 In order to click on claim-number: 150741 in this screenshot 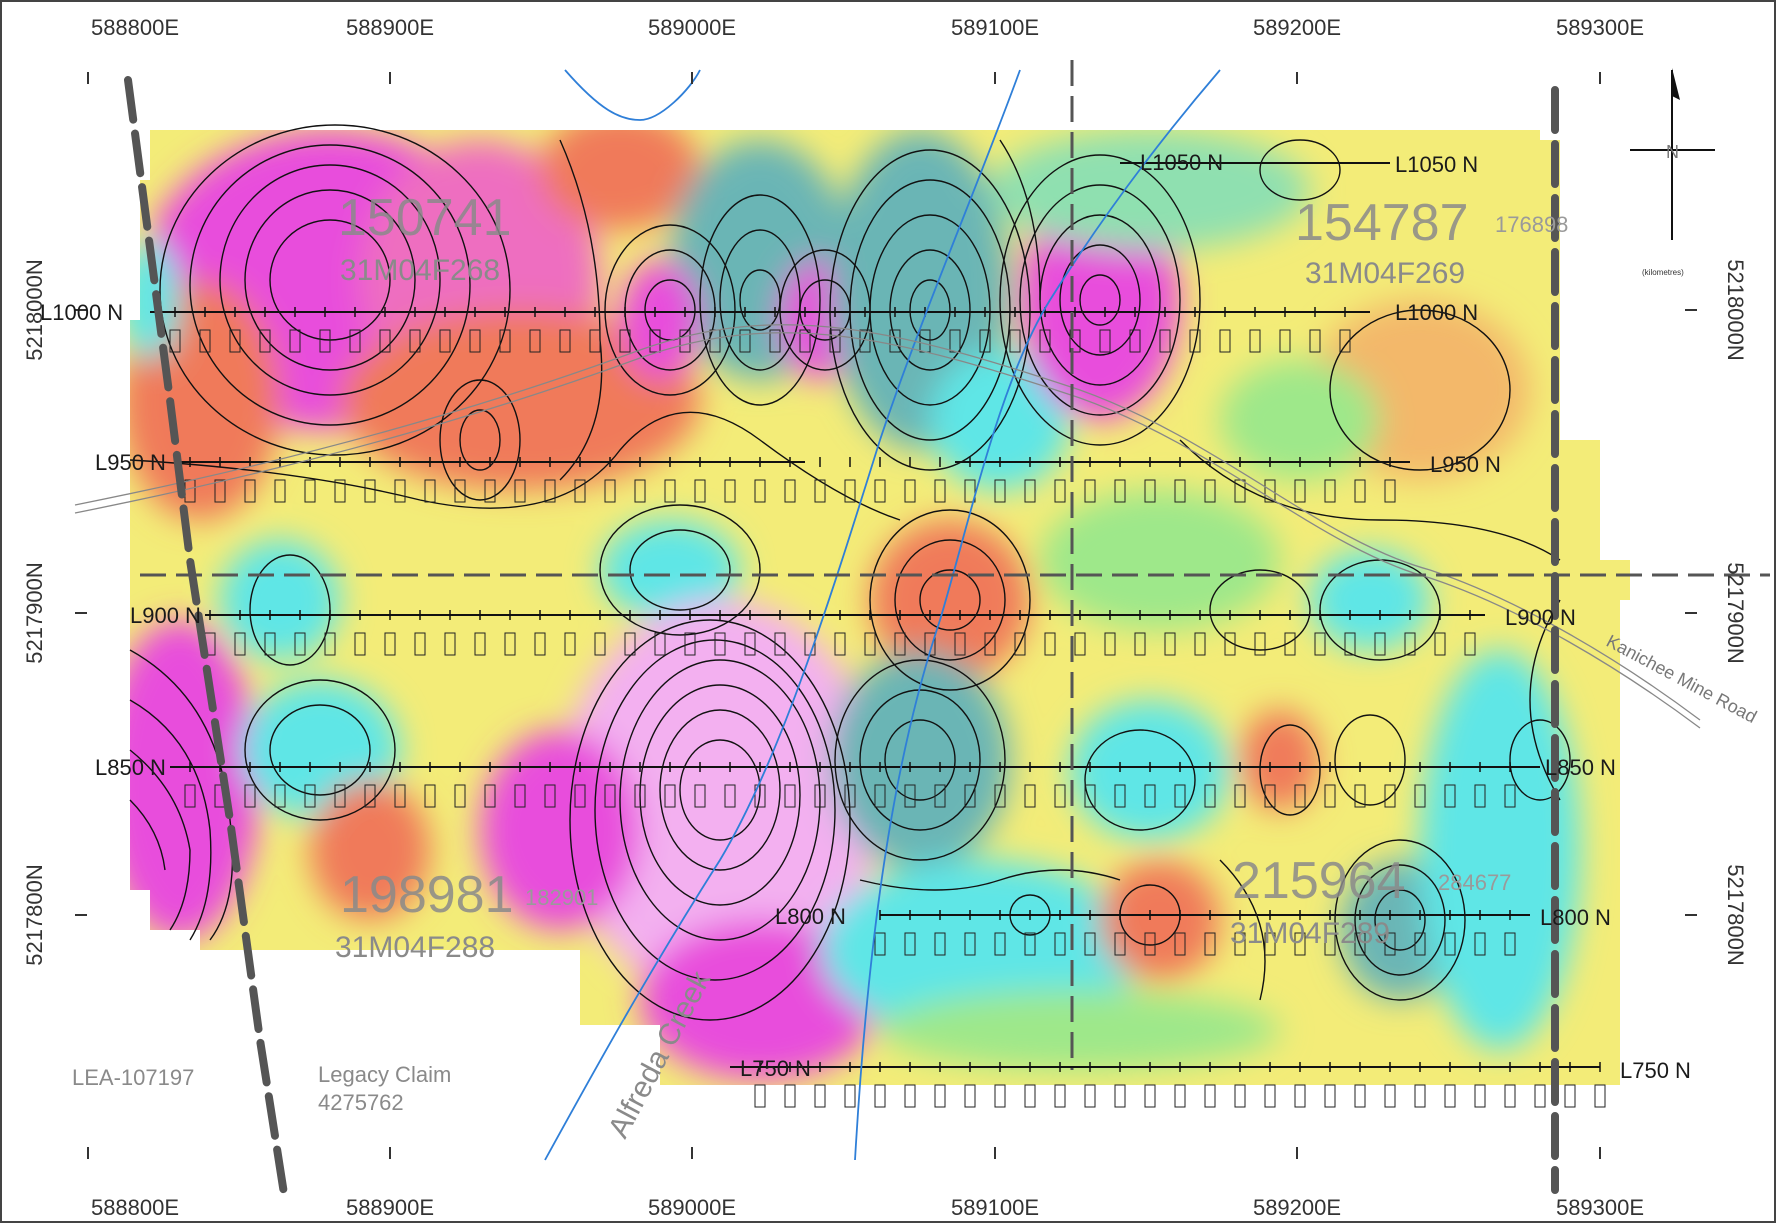, I will do `click(425, 218)`.